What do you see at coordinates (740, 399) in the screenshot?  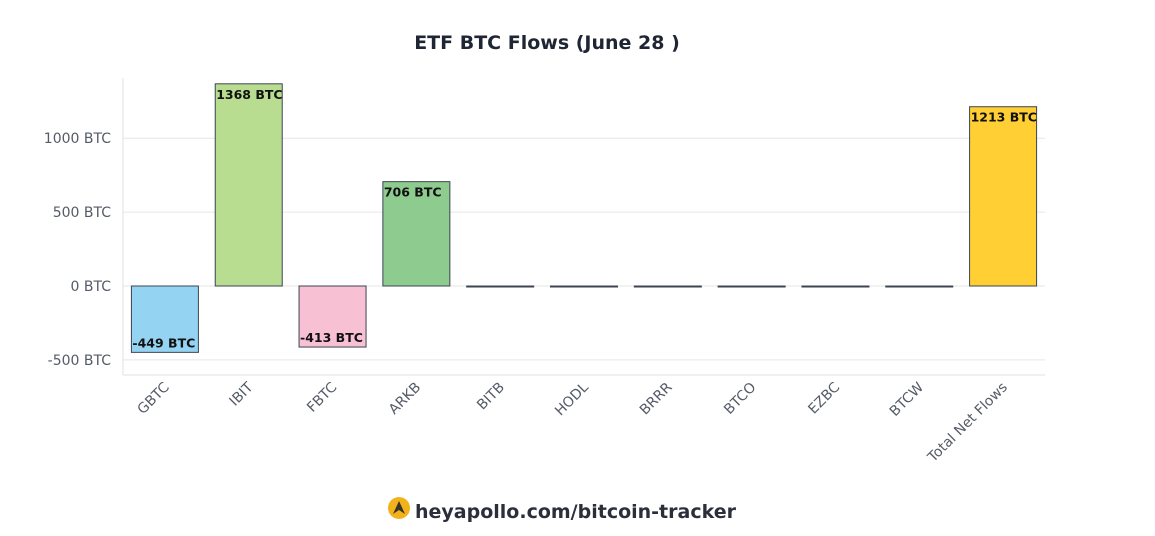 I see `x-tick-label: BTCO` at bounding box center [740, 399].